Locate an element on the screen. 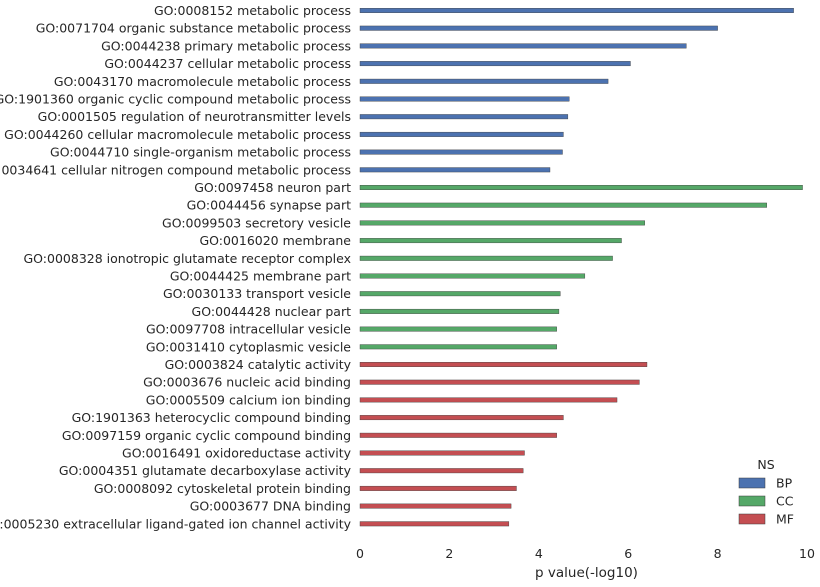  category-label: GO:0008092 cytoskeletal protein binding is located at coordinates (222, 488).